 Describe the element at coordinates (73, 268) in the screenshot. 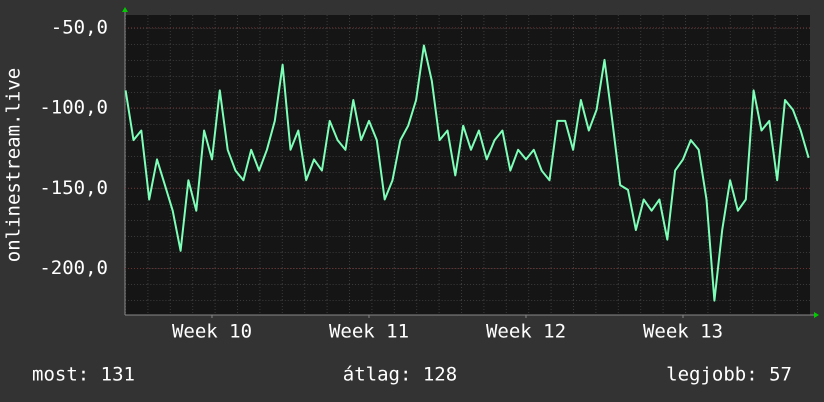

I see `y-tick-label: -200,0` at that location.